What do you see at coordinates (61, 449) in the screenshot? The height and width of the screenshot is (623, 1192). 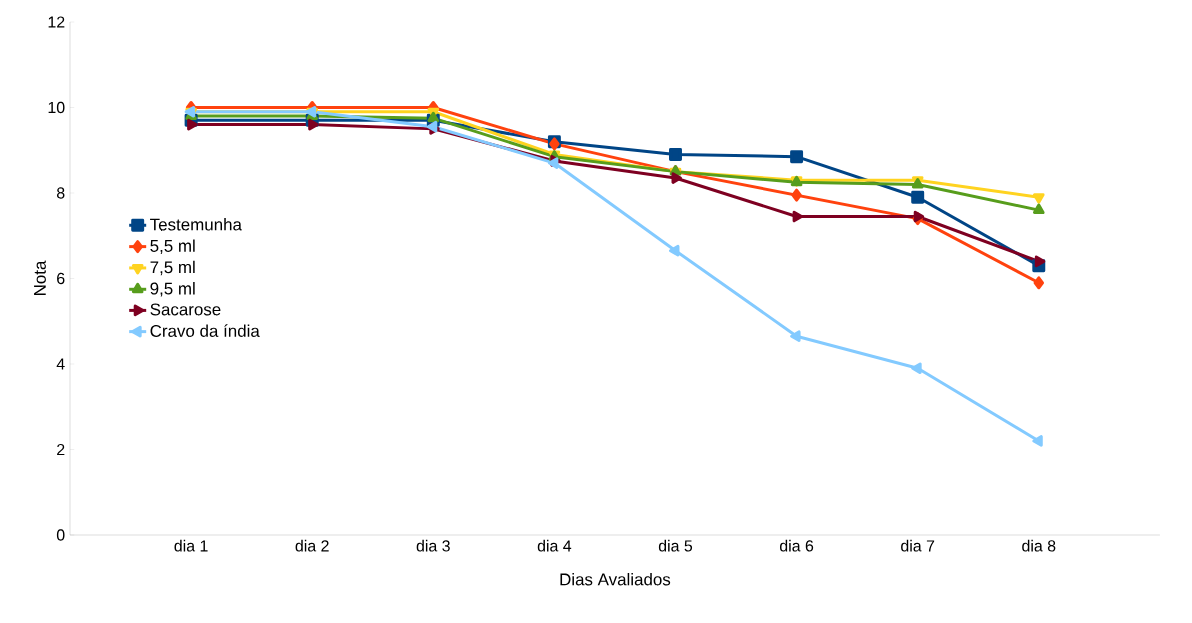 I see `y-tick-label: 2` at bounding box center [61, 449].